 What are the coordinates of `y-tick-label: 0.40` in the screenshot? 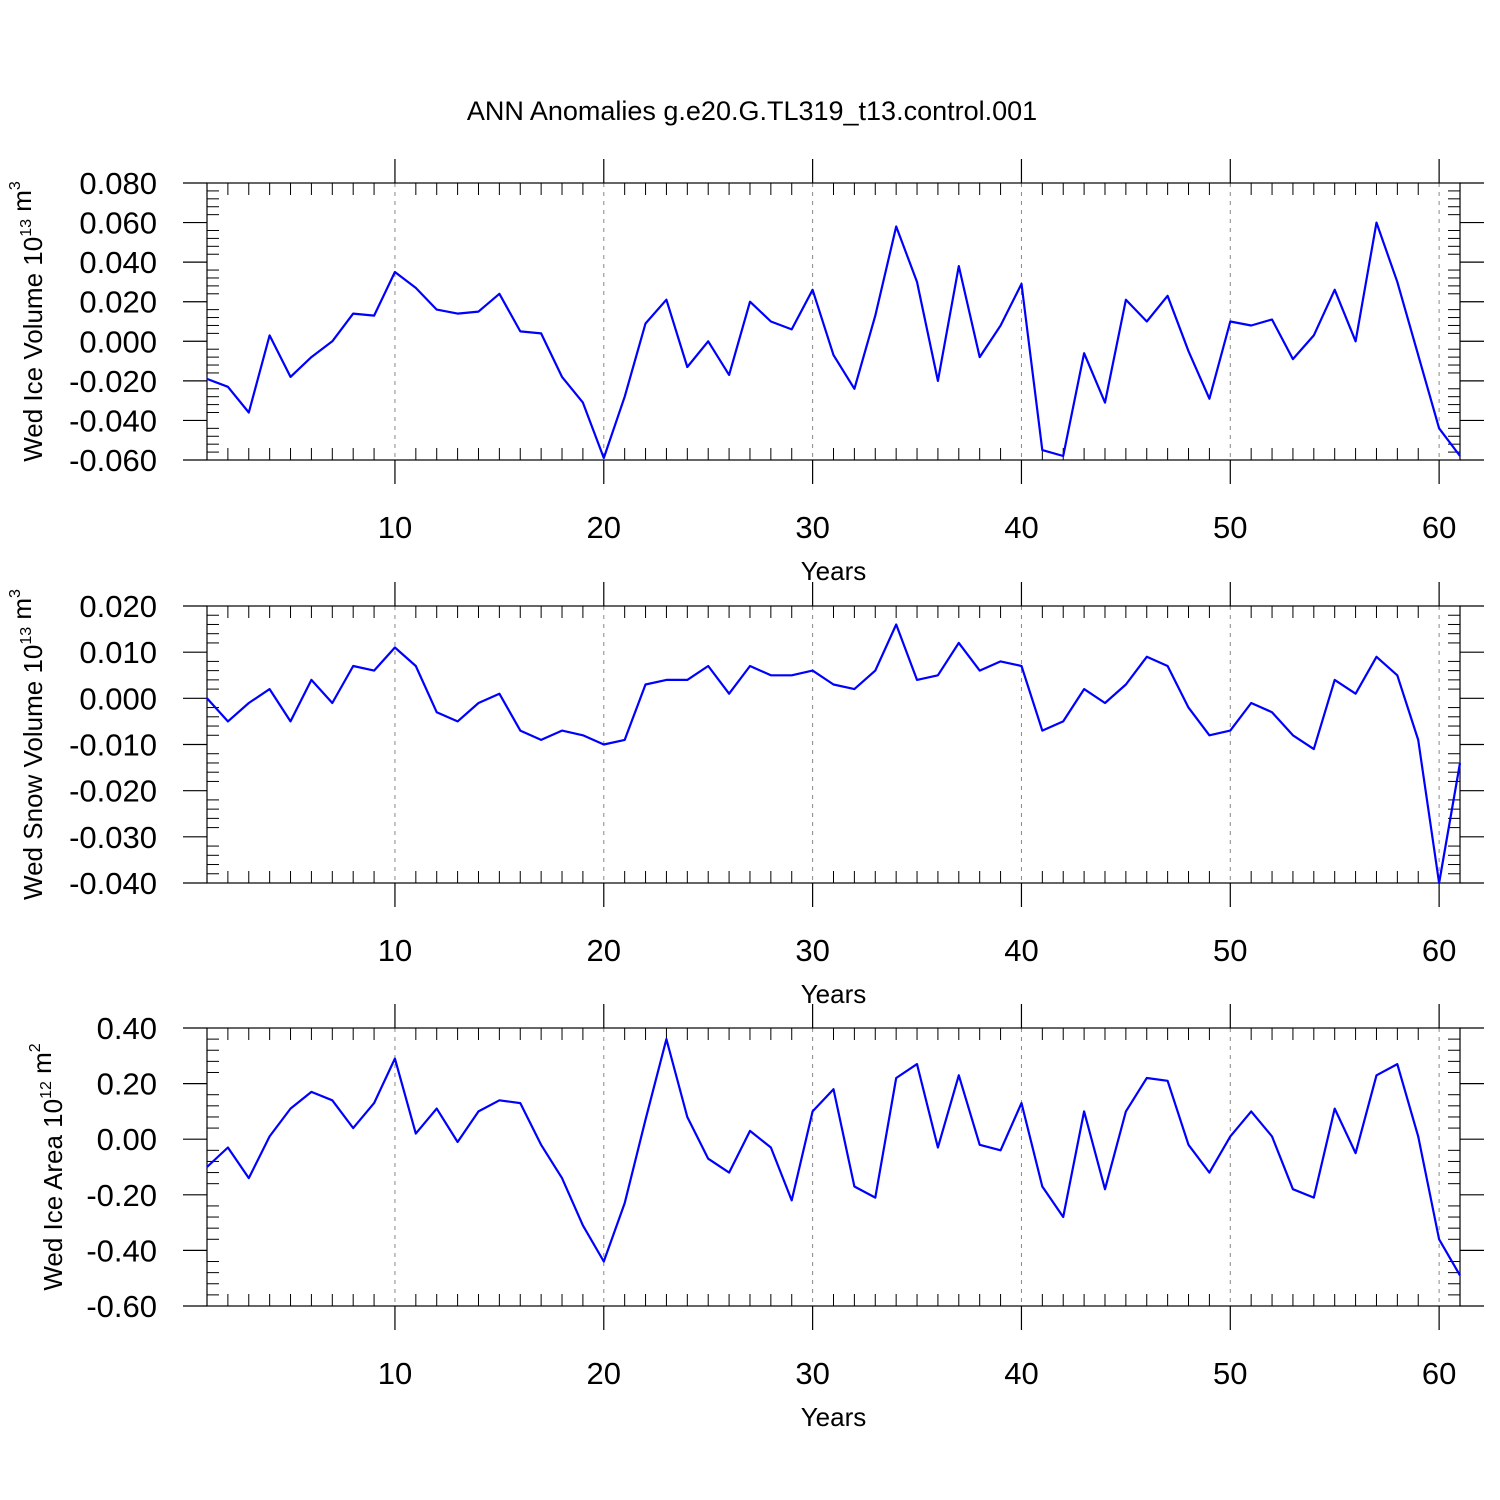 It's located at (127, 1028).